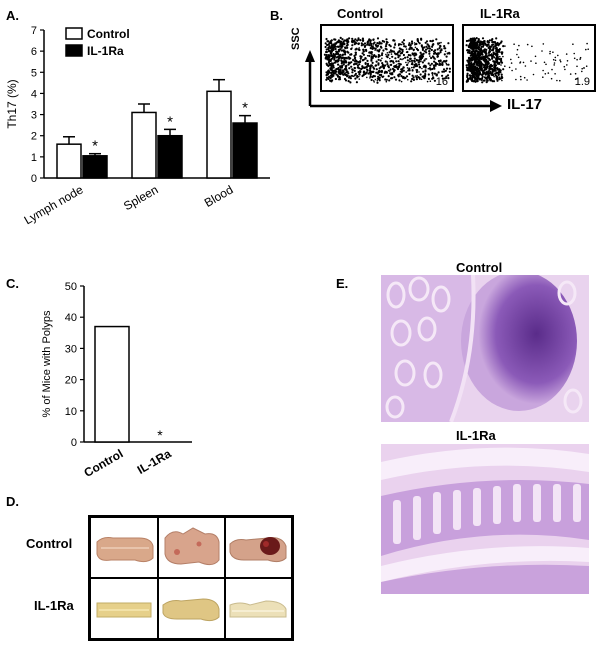  I want to click on th17-legend-label: Control, so click(108, 34).